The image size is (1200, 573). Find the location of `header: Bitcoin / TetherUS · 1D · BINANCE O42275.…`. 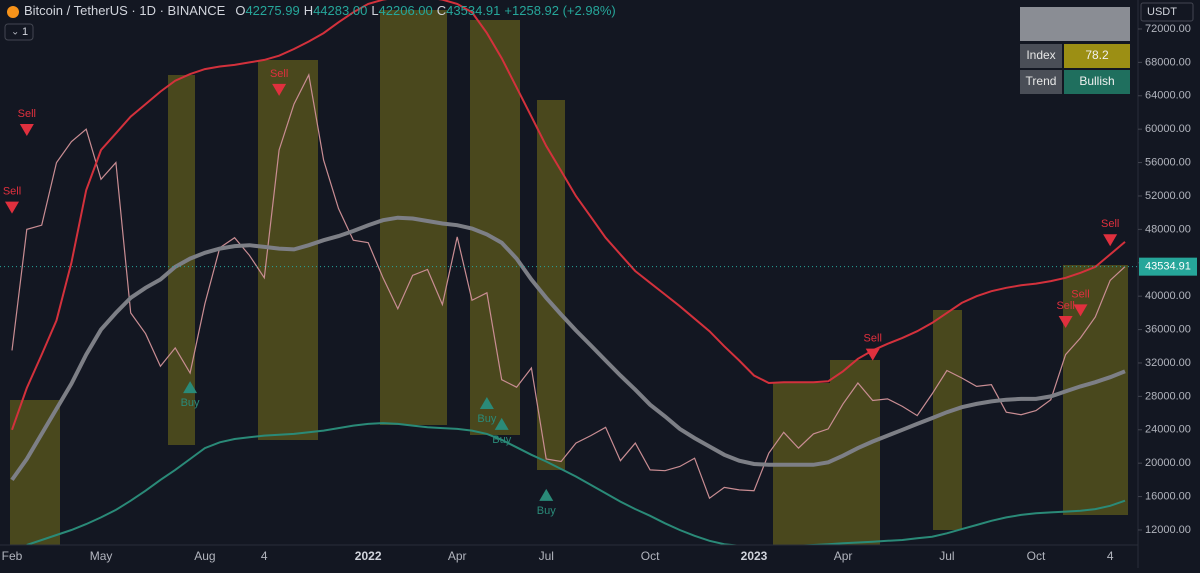

header: Bitcoin / TetherUS · 1D · BINANCE O42275.… is located at coordinates (320, 10).